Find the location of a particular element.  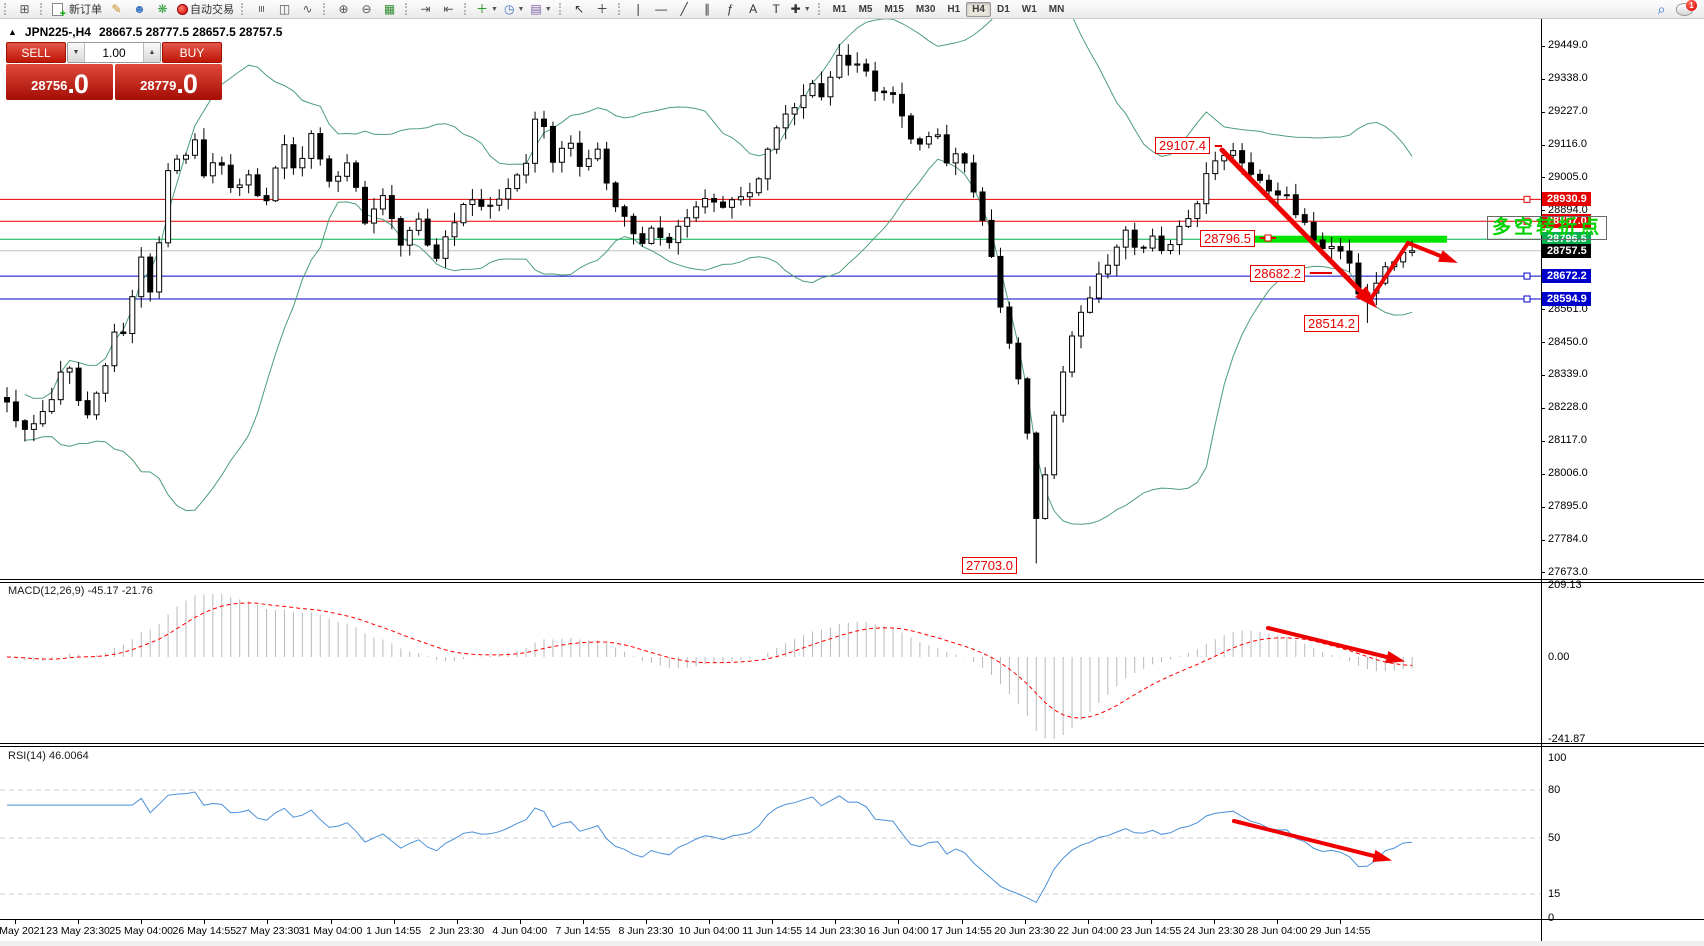

horizontal-line-icon: ― is located at coordinates (661, 9).